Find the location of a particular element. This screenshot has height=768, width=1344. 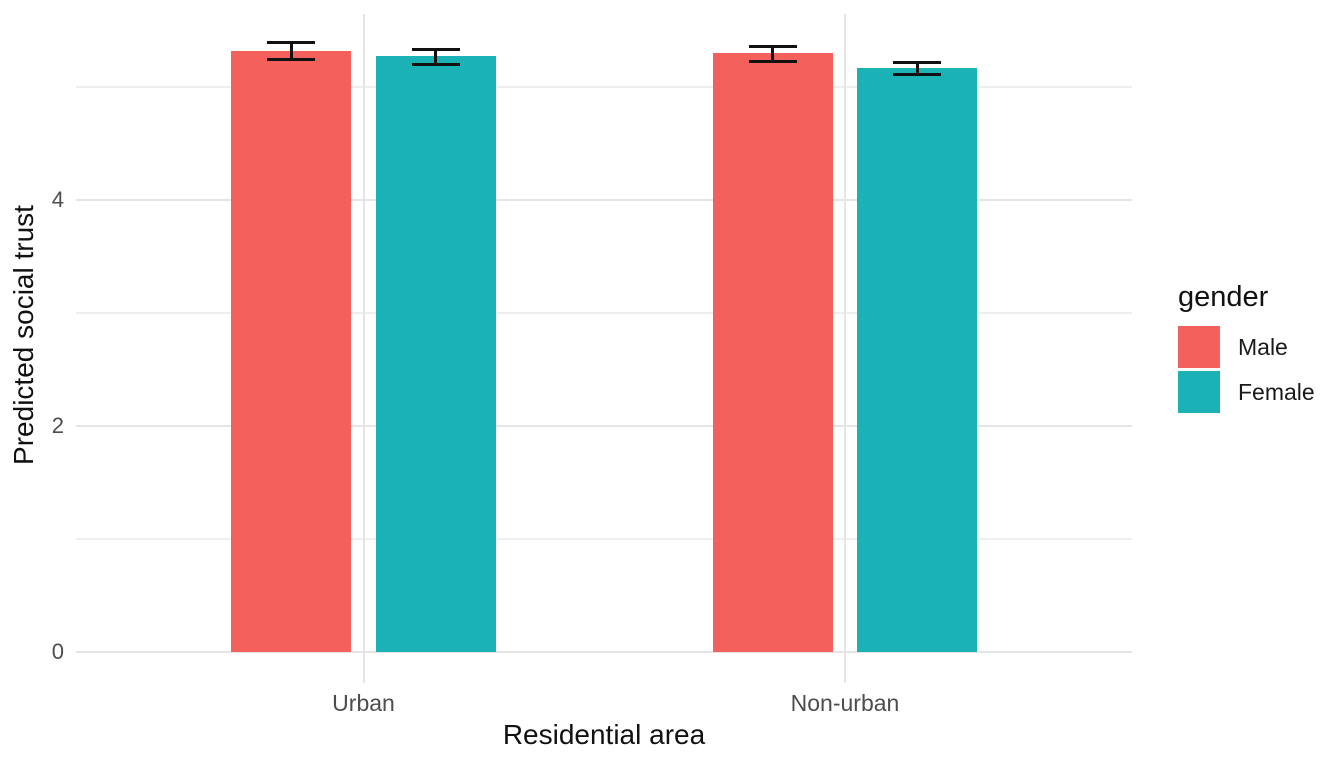

x-tick-label: Non-urban is located at coordinates (845, 703).